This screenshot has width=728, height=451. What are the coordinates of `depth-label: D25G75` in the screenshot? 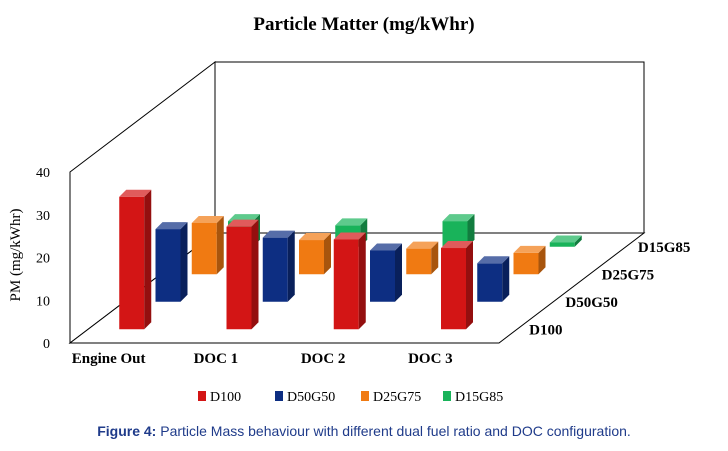 It's located at (628, 275).